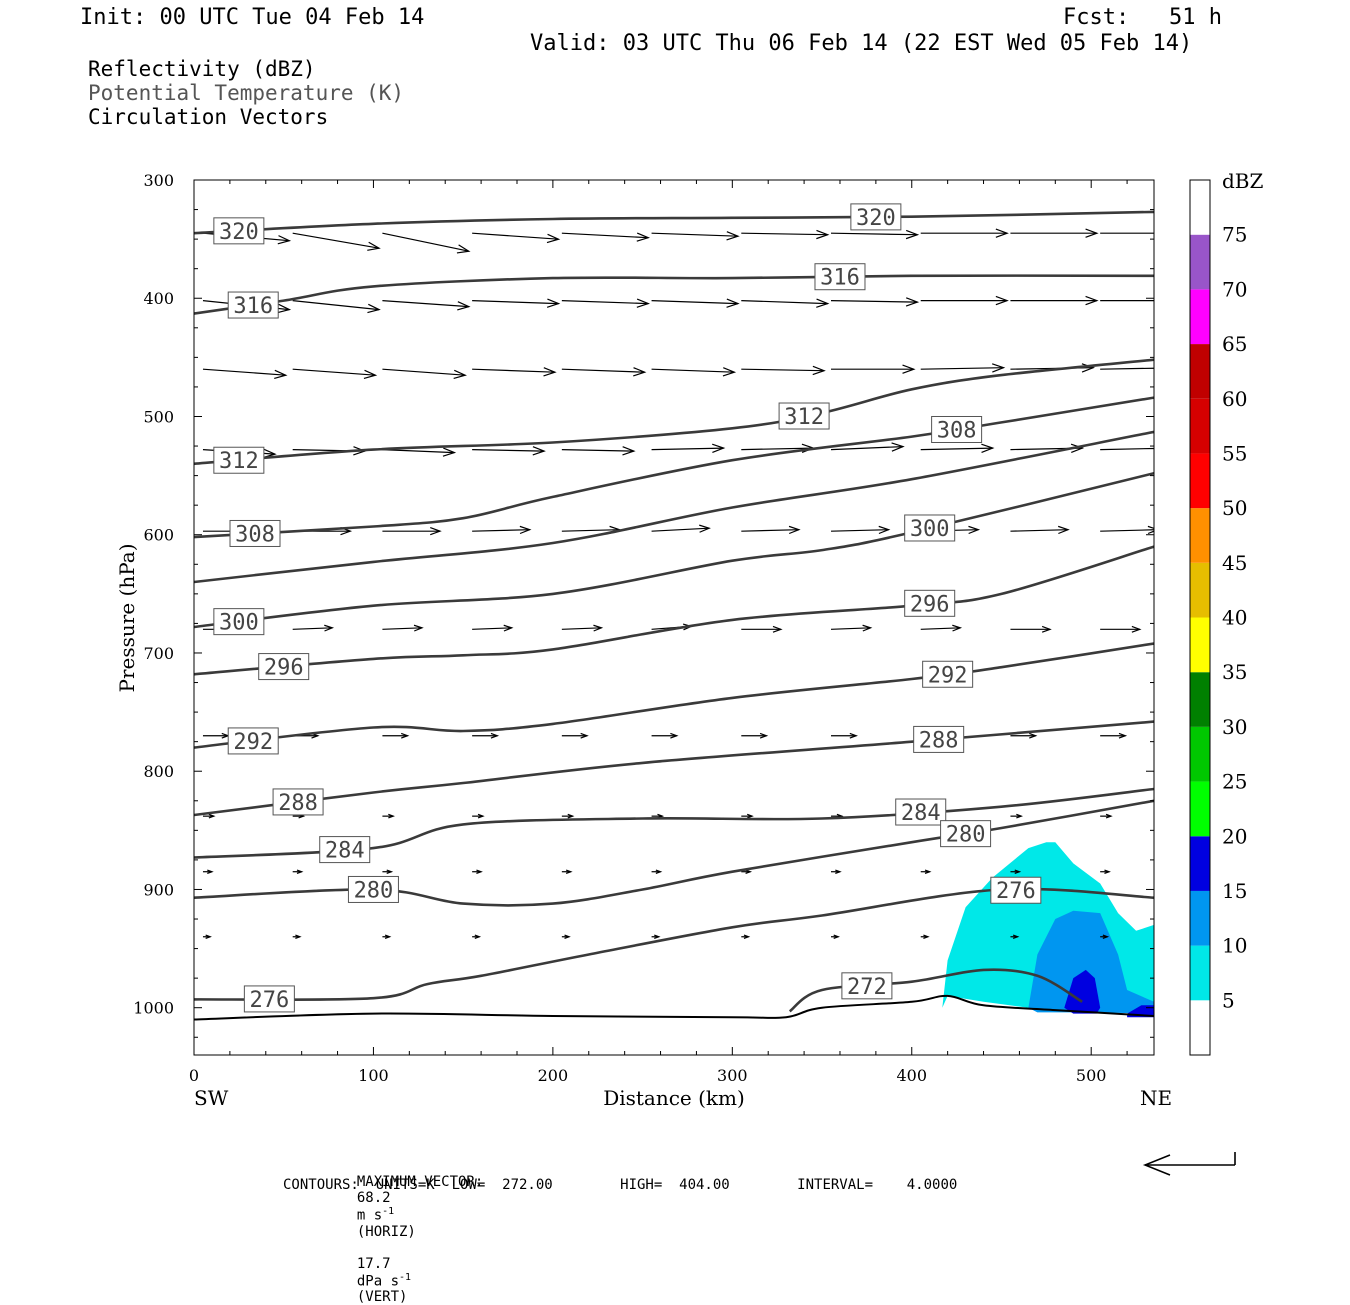 This screenshot has height=1305, width=1350. What do you see at coordinates (153, 1008) in the screenshot?
I see `y-tick-label: 1000` at bounding box center [153, 1008].